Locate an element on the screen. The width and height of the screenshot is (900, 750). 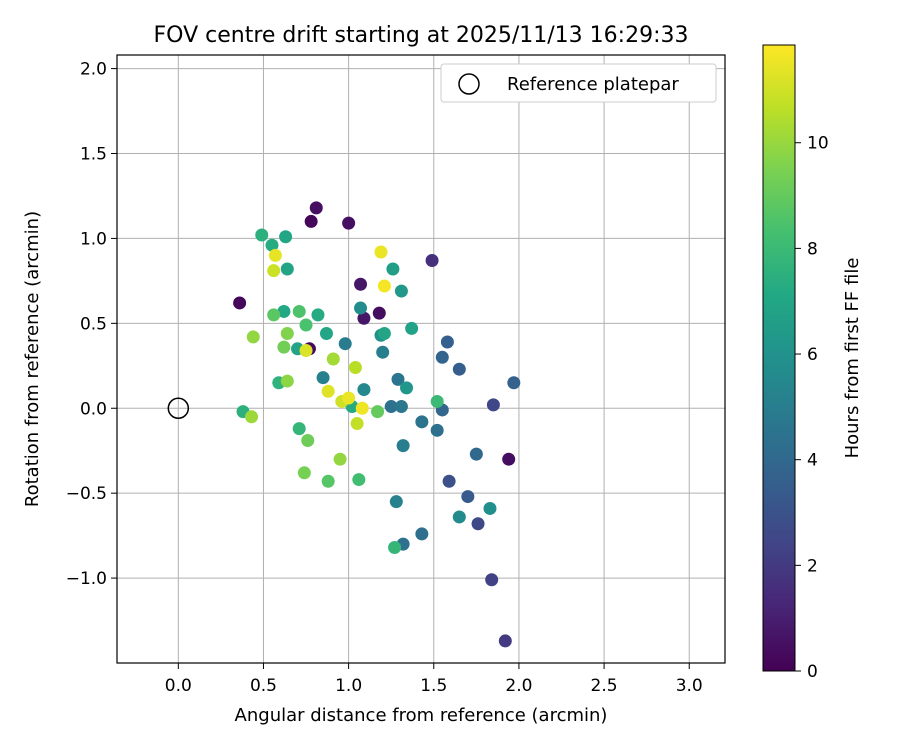
colorbar-gradient is located at coordinates (779, 358).